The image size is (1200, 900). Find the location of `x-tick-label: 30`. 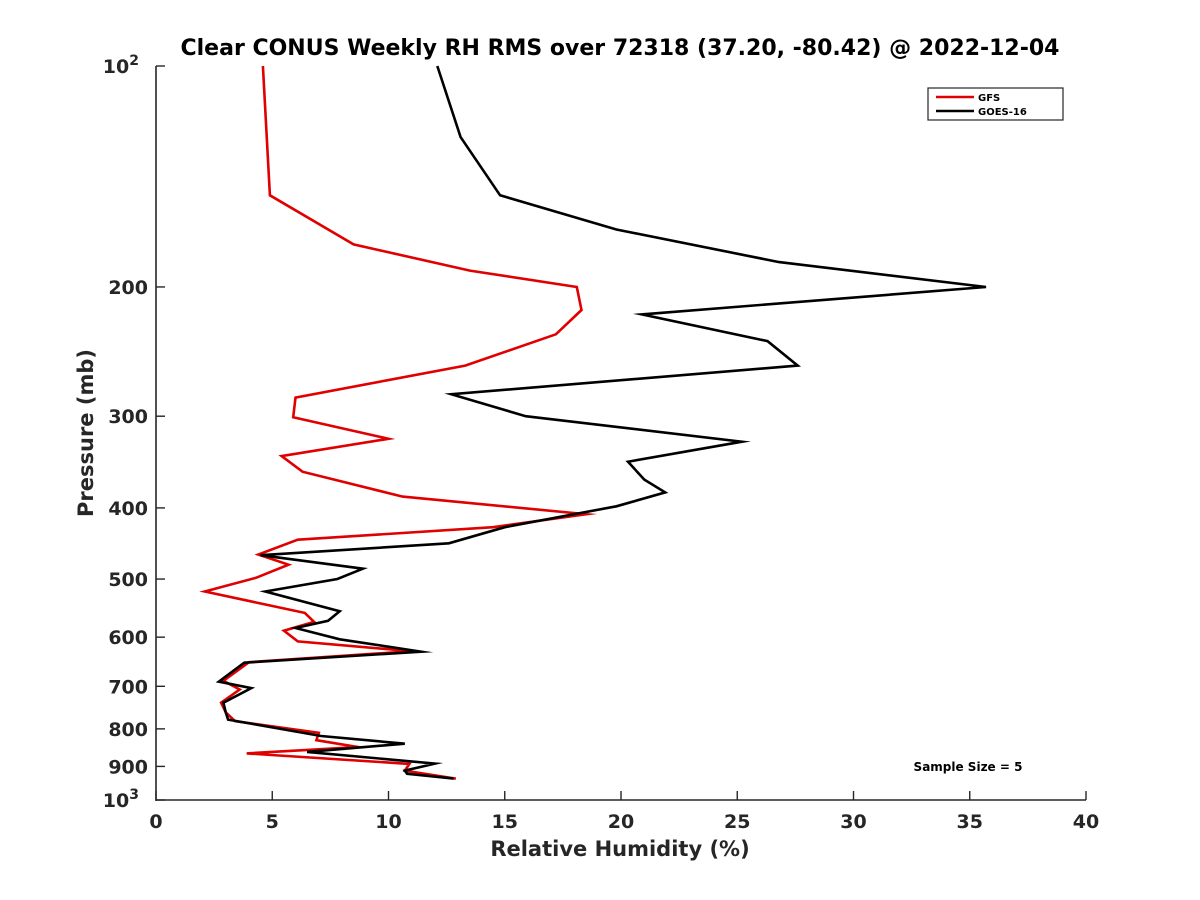

x-tick-label: 30 is located at coordinates (853, 822).